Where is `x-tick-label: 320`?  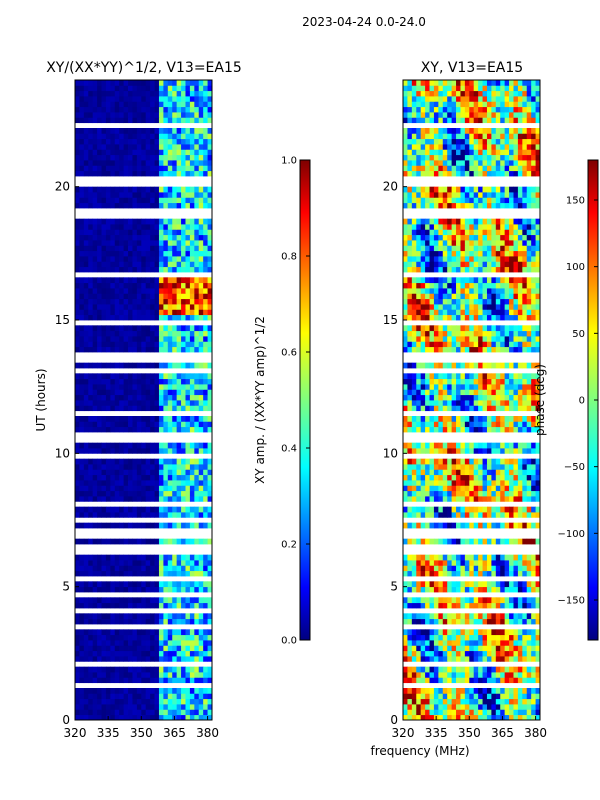 x-tick-label: 320 is located at coordinates (75, 733).